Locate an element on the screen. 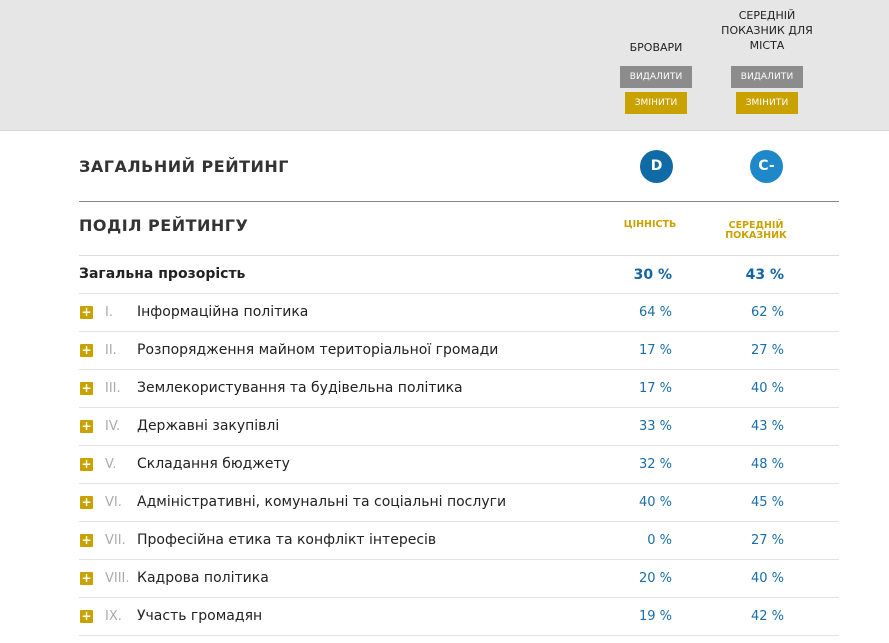 Image resolution: width=889 pixels, height=643 pixels. row-number: IX. is located at coordinates (113, 616).